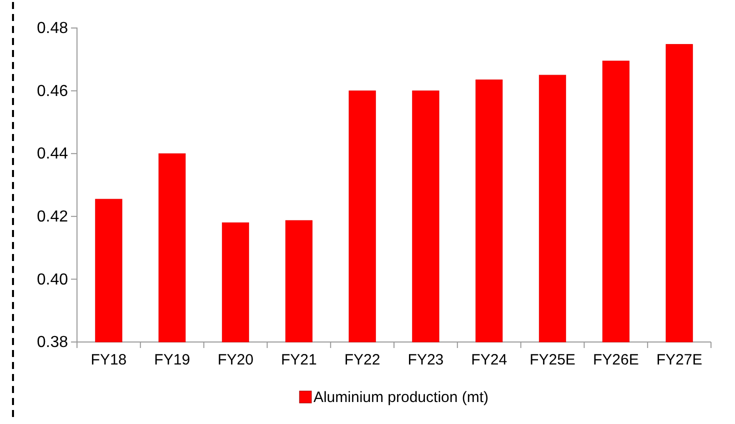 The width and height of the screenshot is (735, 424). I want to click on y-tick-label: 0.40, so click(52, 279).